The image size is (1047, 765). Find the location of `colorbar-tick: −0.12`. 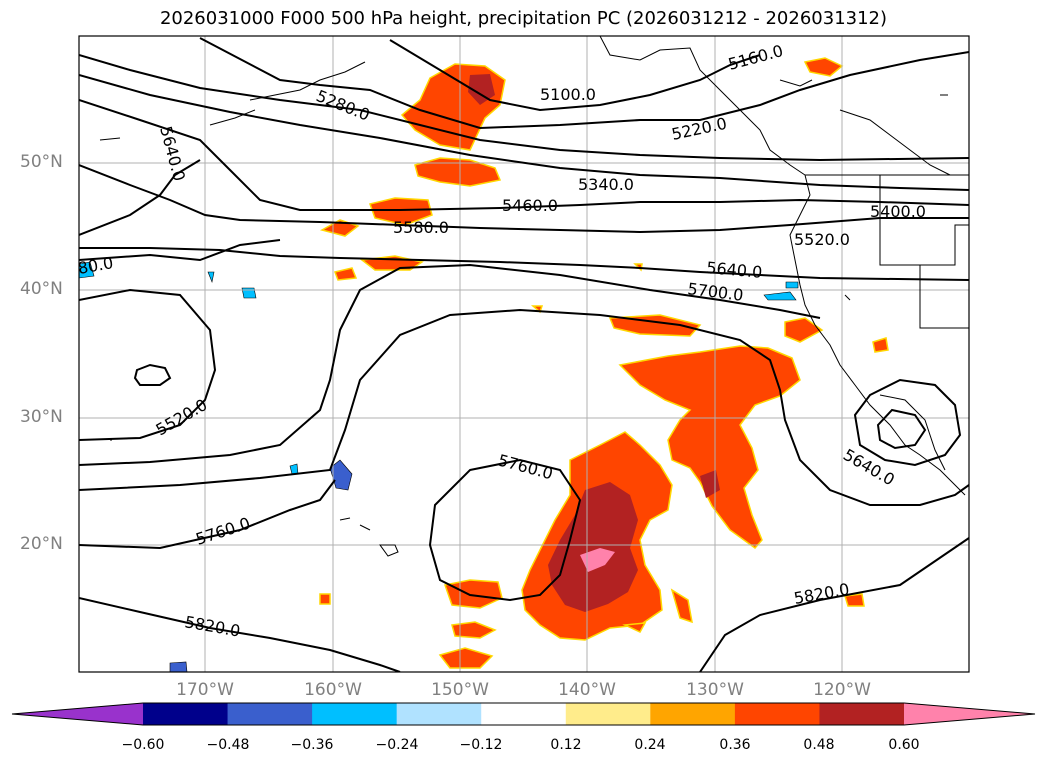

colorbar-tick: −0.12 is located at coordinates (481, 745).